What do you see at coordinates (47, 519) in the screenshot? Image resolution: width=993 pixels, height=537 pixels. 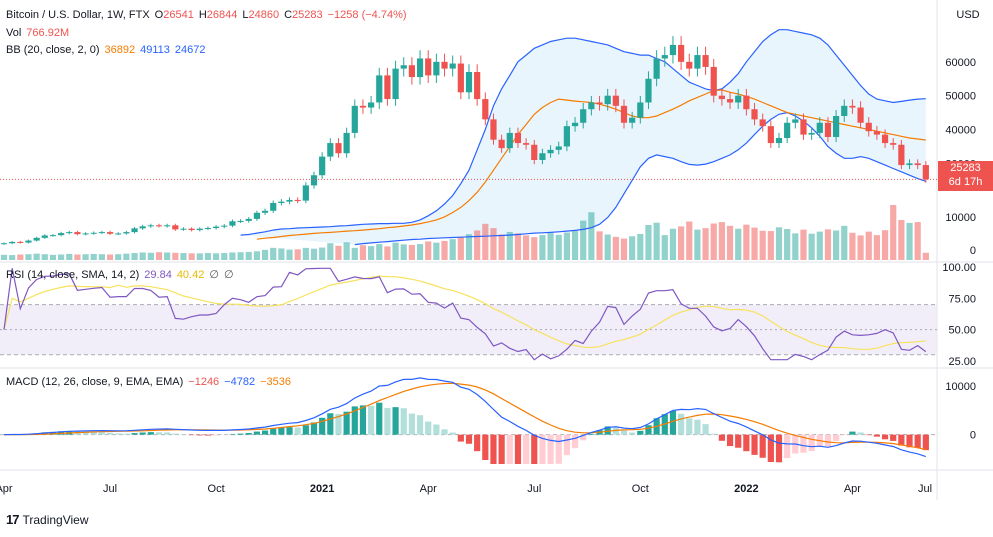 I see `tradingview-footer: 17 TradingView` at bounding box center [47, 519].